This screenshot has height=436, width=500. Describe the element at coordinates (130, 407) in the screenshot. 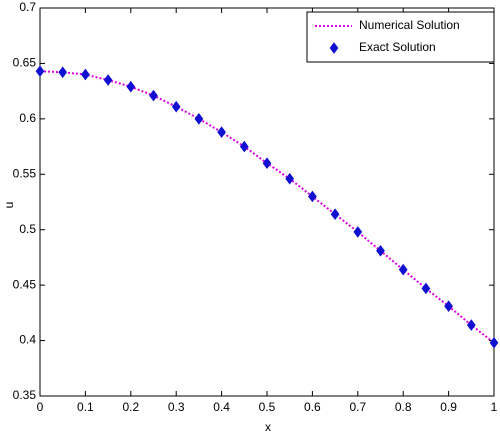

I see `x-tick-label: 0.2` at that location.